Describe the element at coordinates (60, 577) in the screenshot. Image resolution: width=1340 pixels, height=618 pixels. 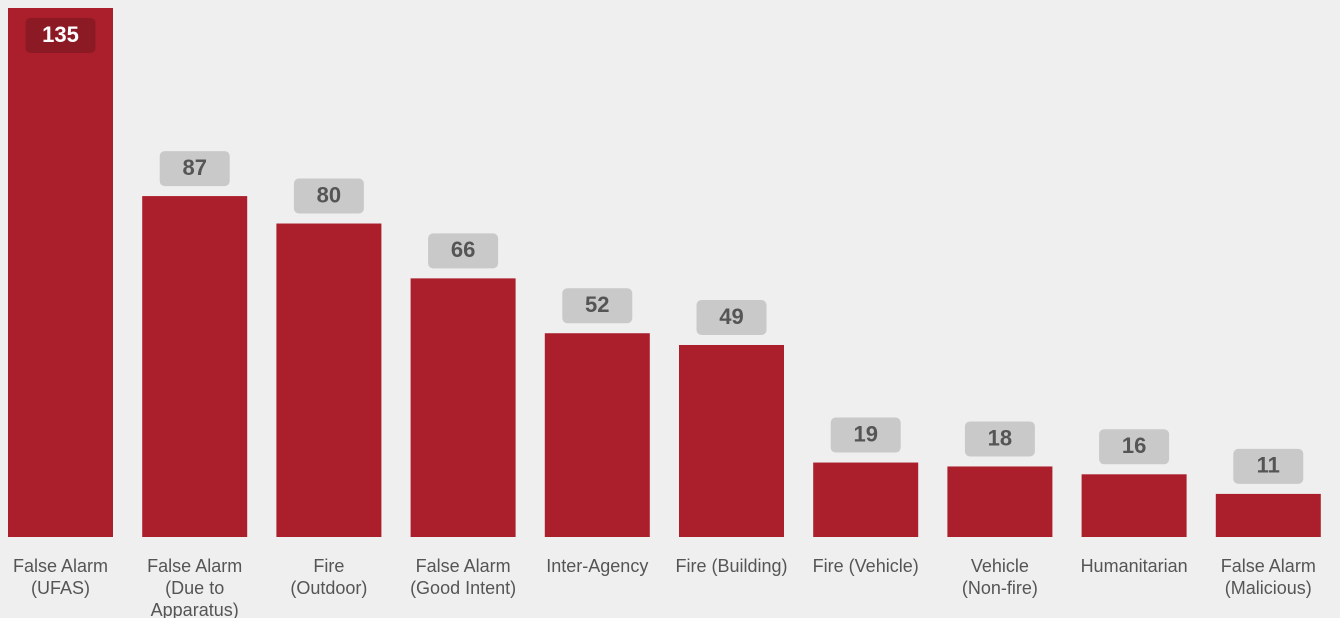
I see `x-tick-label: False Alarm (UFAS)` at that location.